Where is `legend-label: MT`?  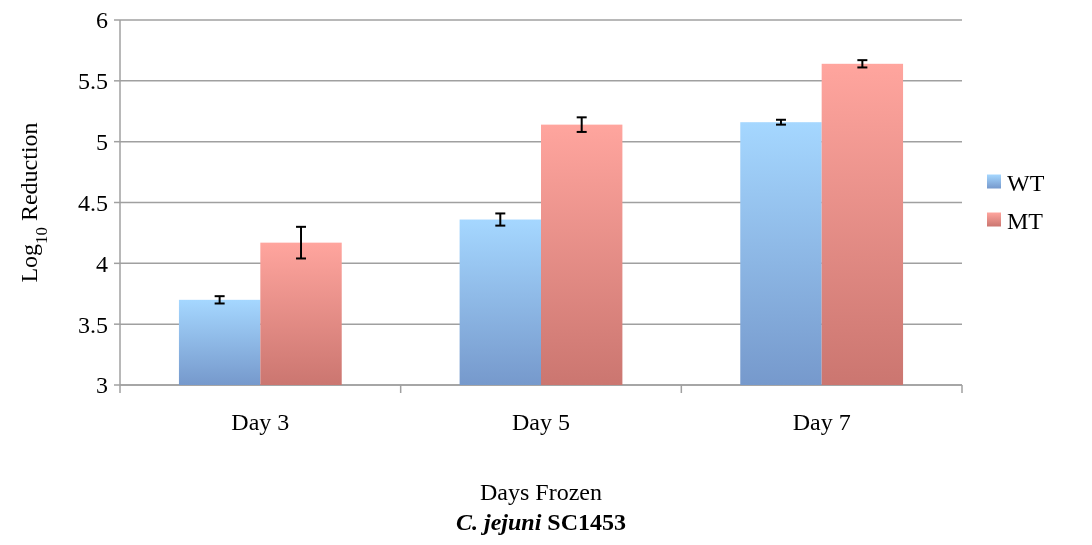
legend-label: MT is located at coordinates (1025, 220).